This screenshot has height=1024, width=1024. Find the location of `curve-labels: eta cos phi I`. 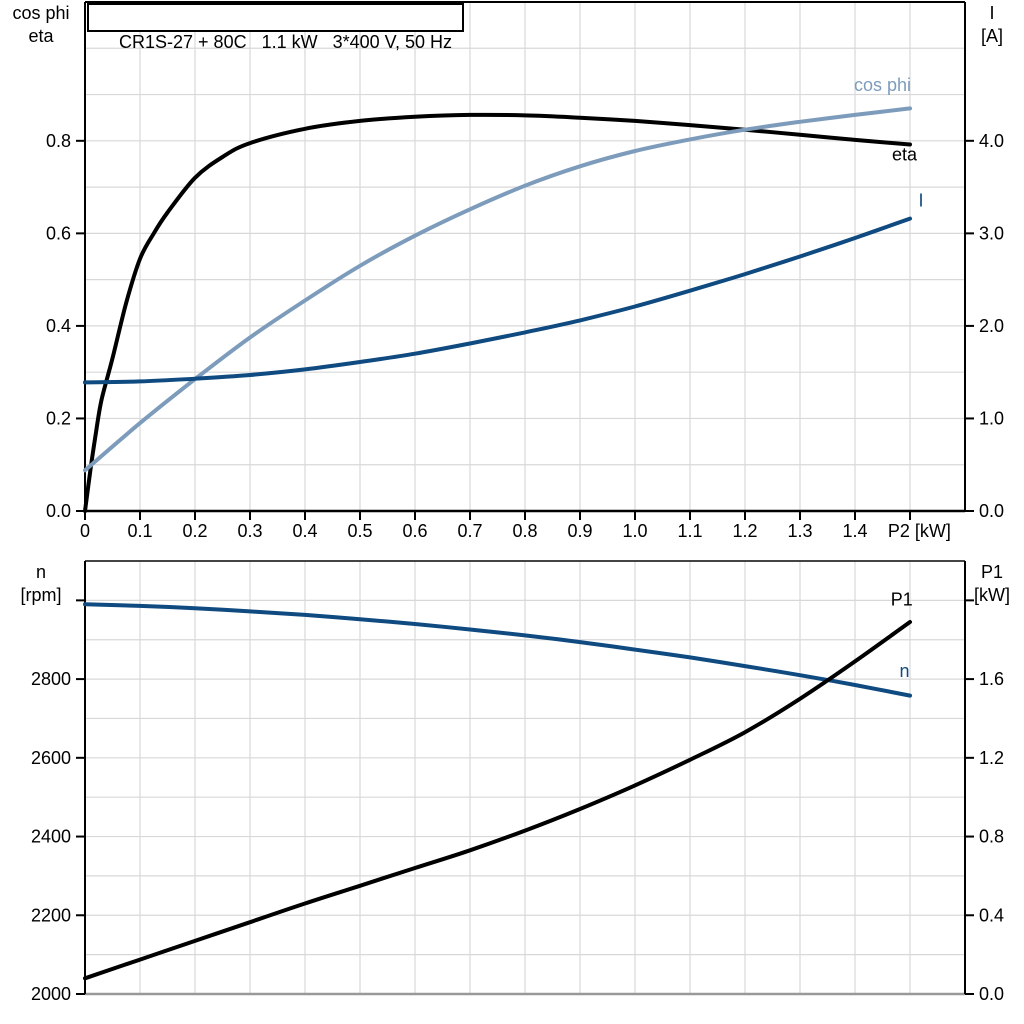

curve-labels: eta cos phi I is located at coordinates (889, 143).